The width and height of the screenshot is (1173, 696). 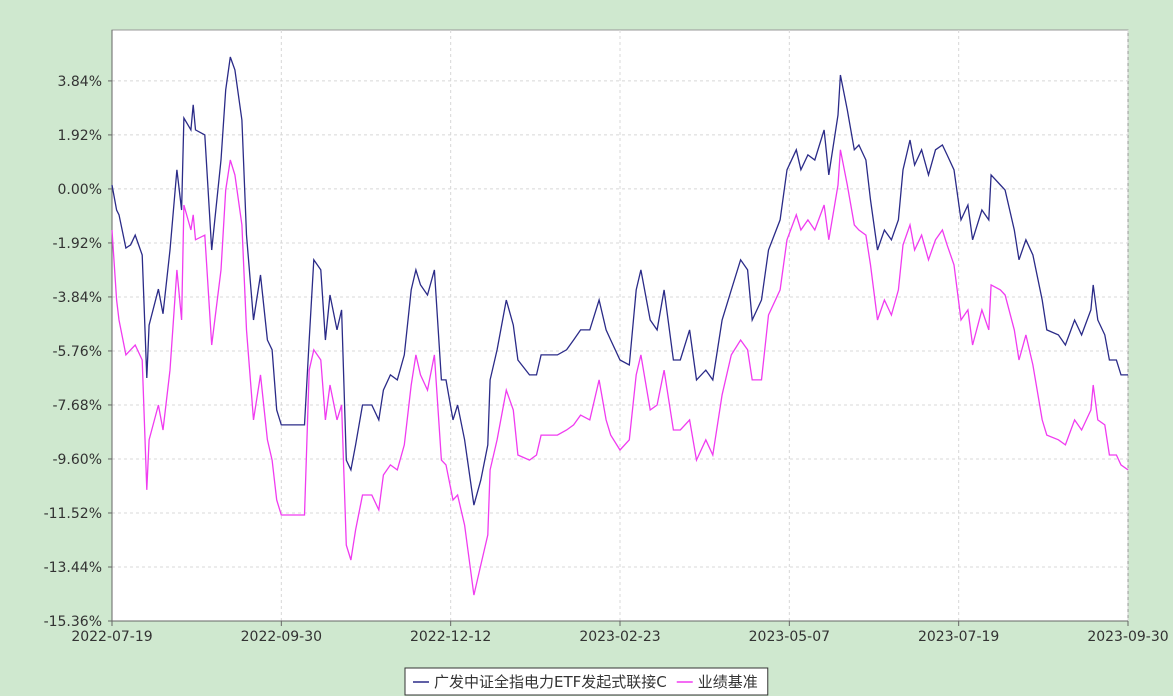 What do you see at coordinates (77, 352) in the screenshot?
I see `y-tick-label: -5.76%` at bounding box center [77, 352].